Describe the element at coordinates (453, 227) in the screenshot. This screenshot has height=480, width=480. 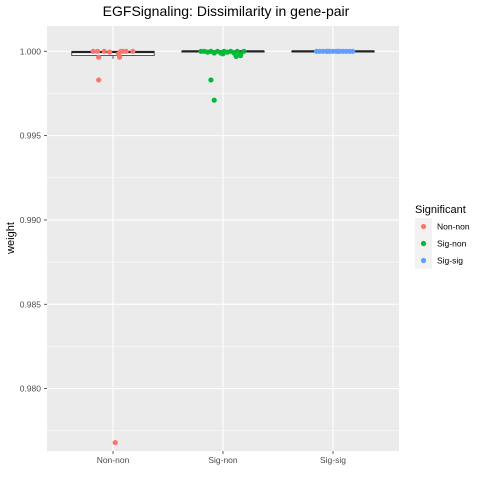
I see `legend-label: Non-non` at that location.